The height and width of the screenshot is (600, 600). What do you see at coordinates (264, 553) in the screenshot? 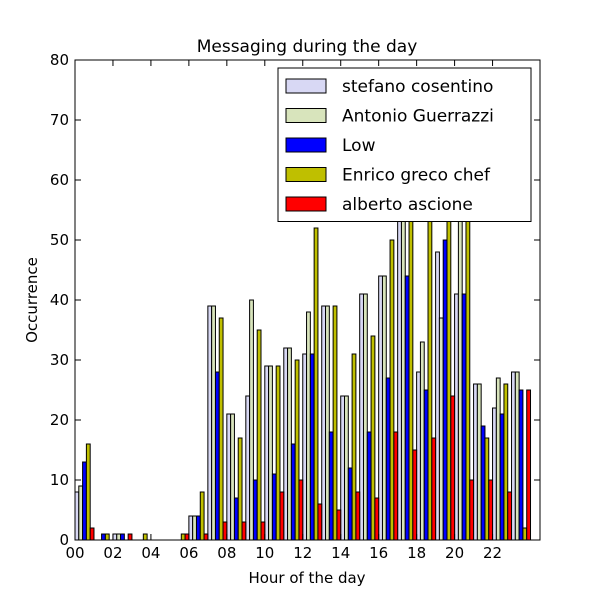
I see `x-tick-label-10: 10` at bounding box center [264, 553].